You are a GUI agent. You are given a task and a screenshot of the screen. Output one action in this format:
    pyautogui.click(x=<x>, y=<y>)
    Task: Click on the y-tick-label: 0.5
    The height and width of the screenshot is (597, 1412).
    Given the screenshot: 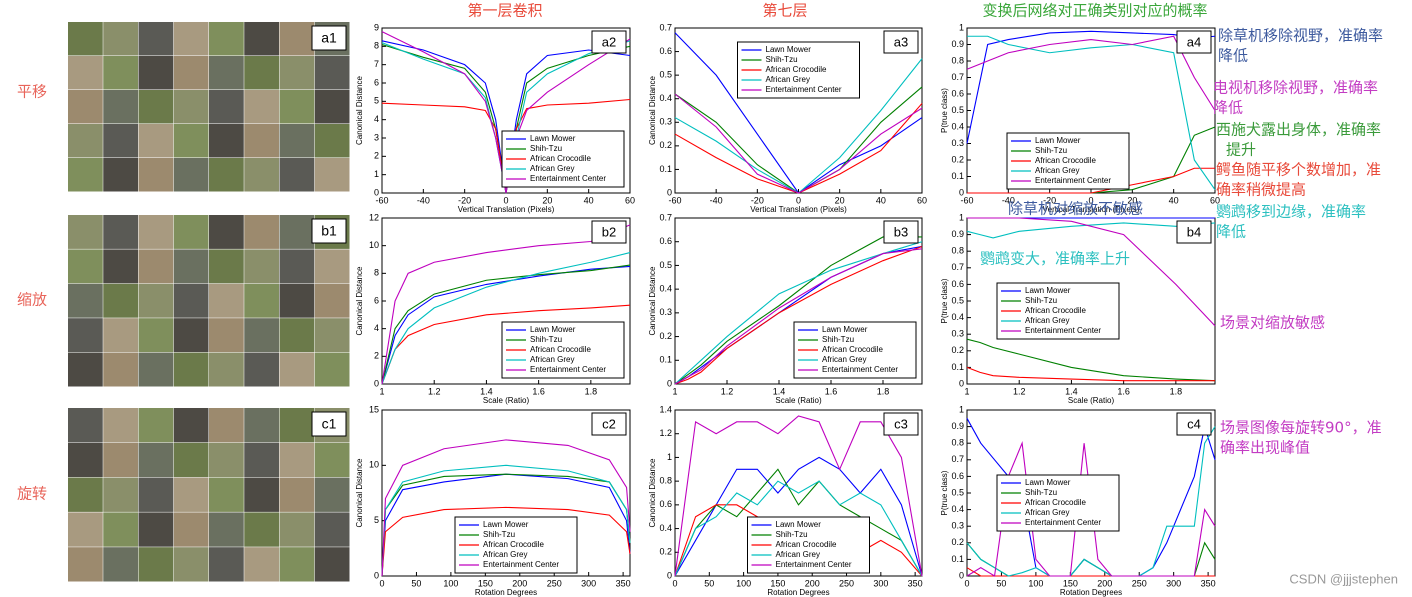 What is the action you would take?
    pyautogui.click(x=665, y=265)
    